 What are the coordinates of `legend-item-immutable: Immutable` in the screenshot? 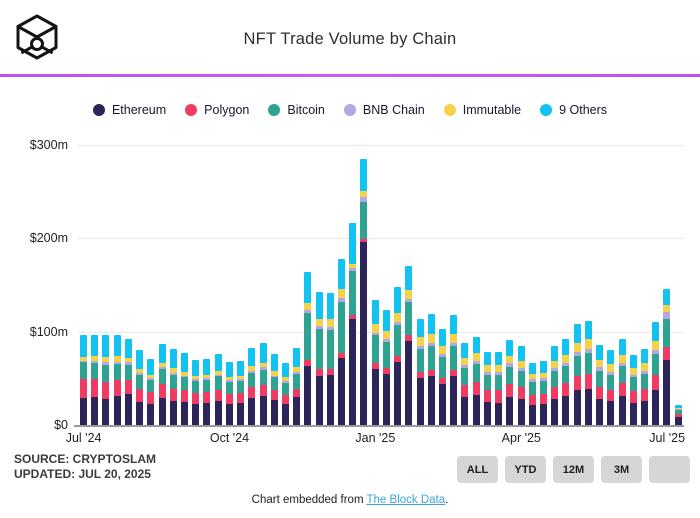 It's located at (482, 110).